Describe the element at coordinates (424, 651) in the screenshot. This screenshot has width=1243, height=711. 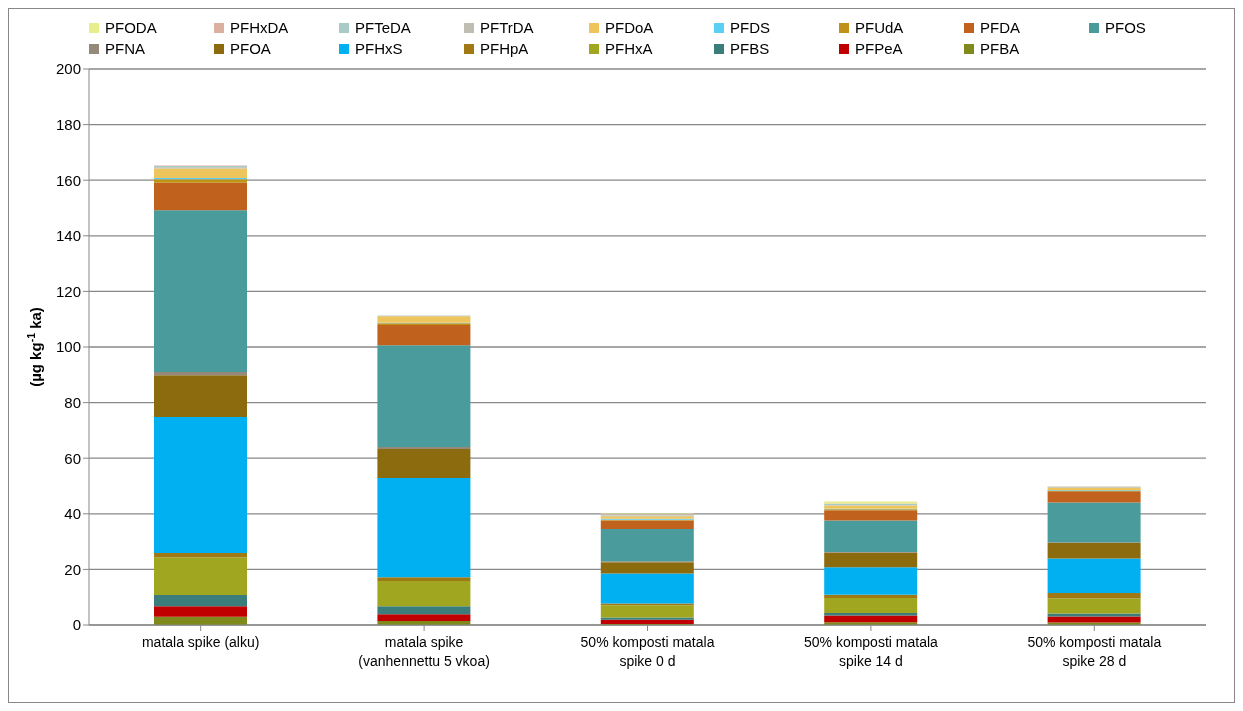
I see `x-tick-label: matala spike (vanhennettu 5 vkoa)` at that location.